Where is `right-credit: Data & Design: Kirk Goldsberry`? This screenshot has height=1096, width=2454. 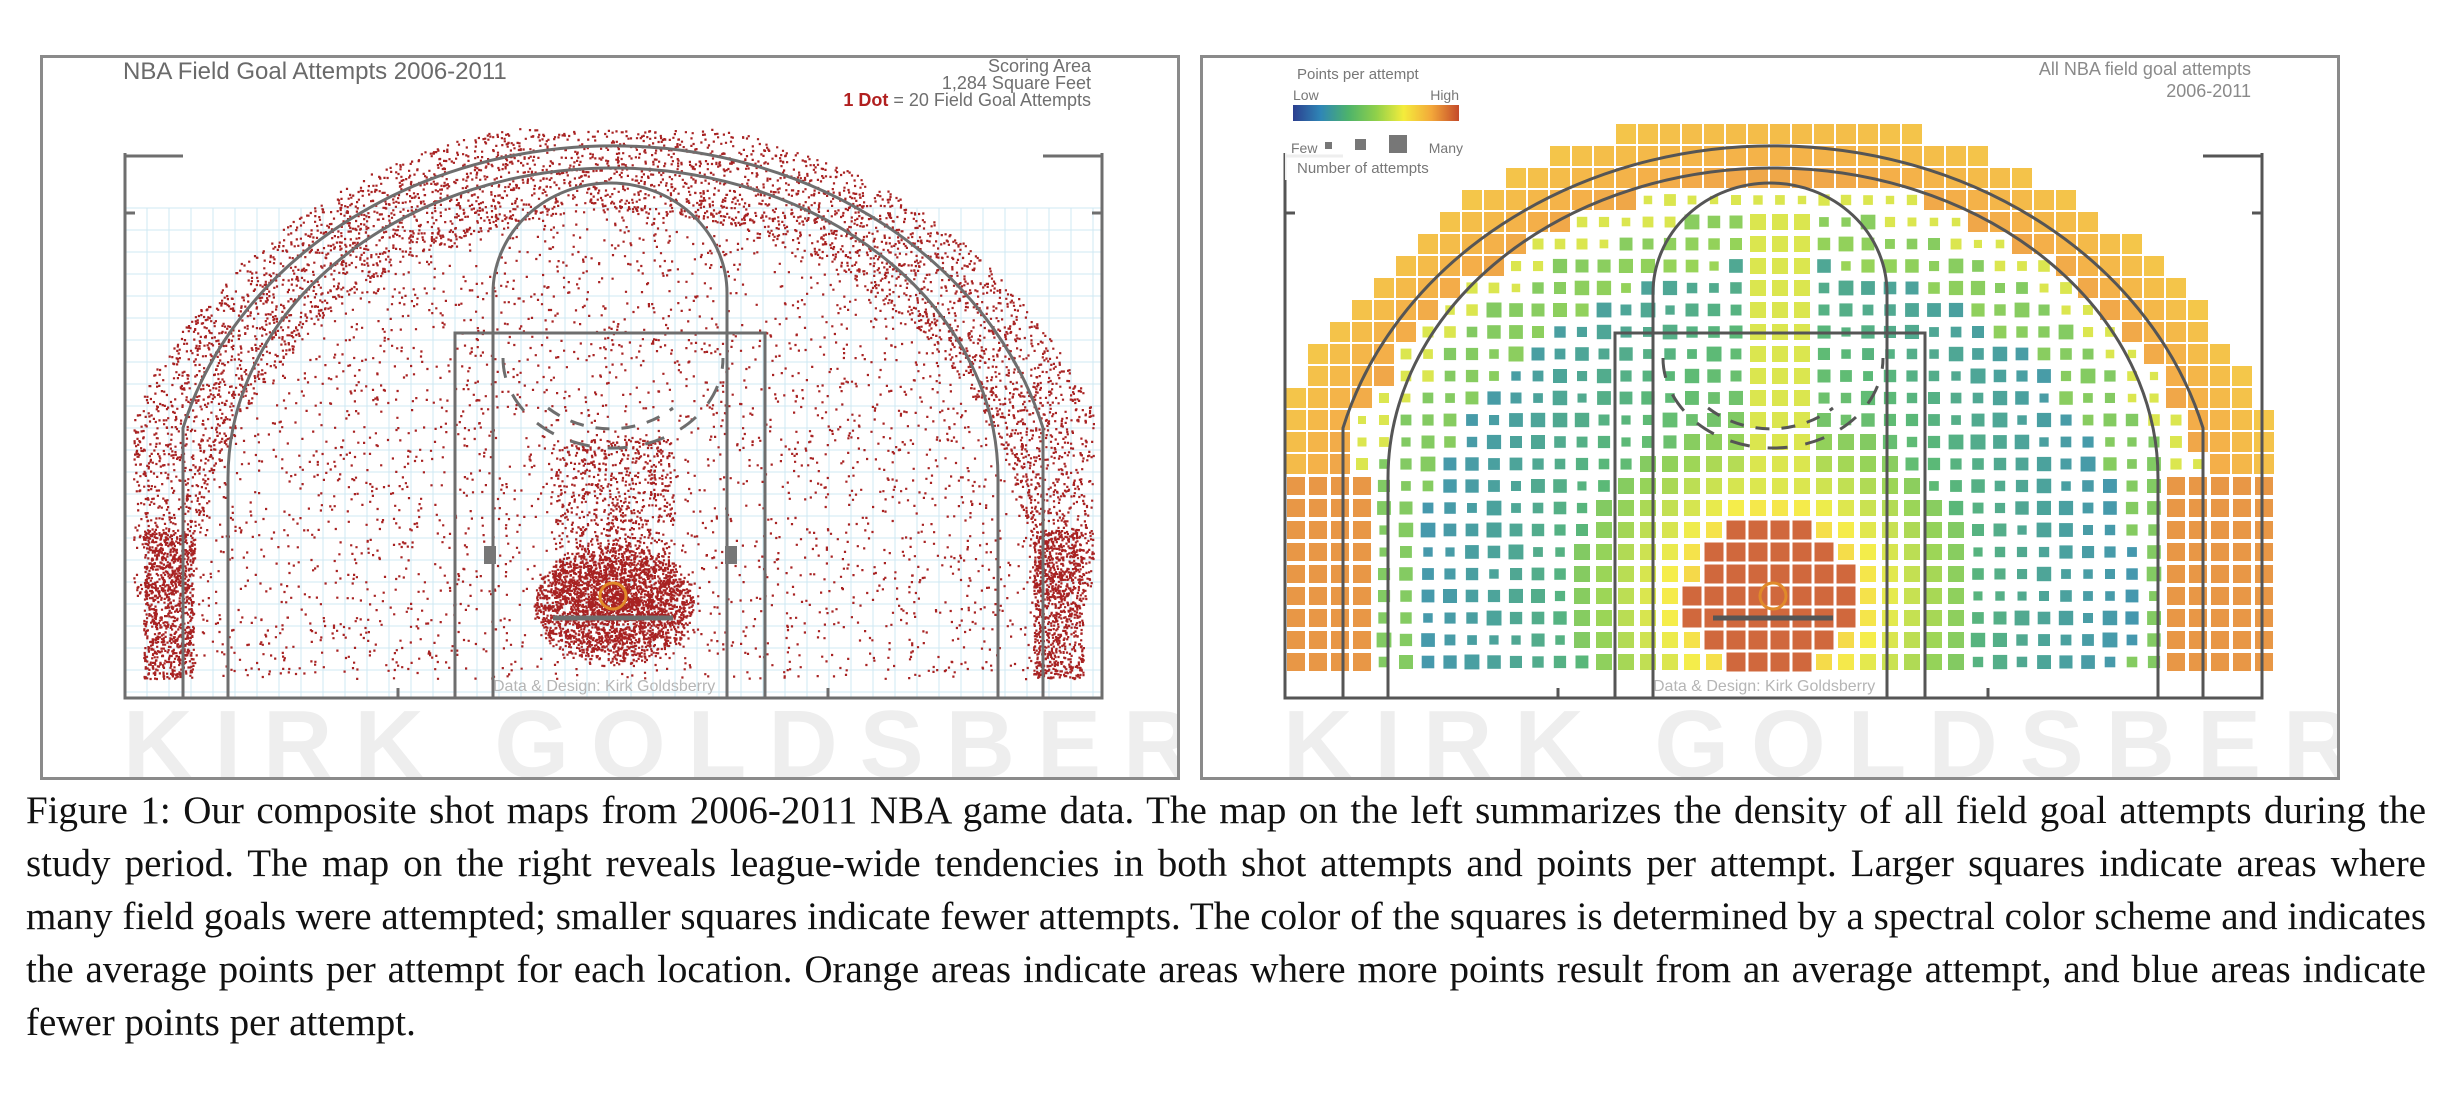
right-credit: Data & Design: Kirk Goldsberry is located at coordinates (1764, 686).